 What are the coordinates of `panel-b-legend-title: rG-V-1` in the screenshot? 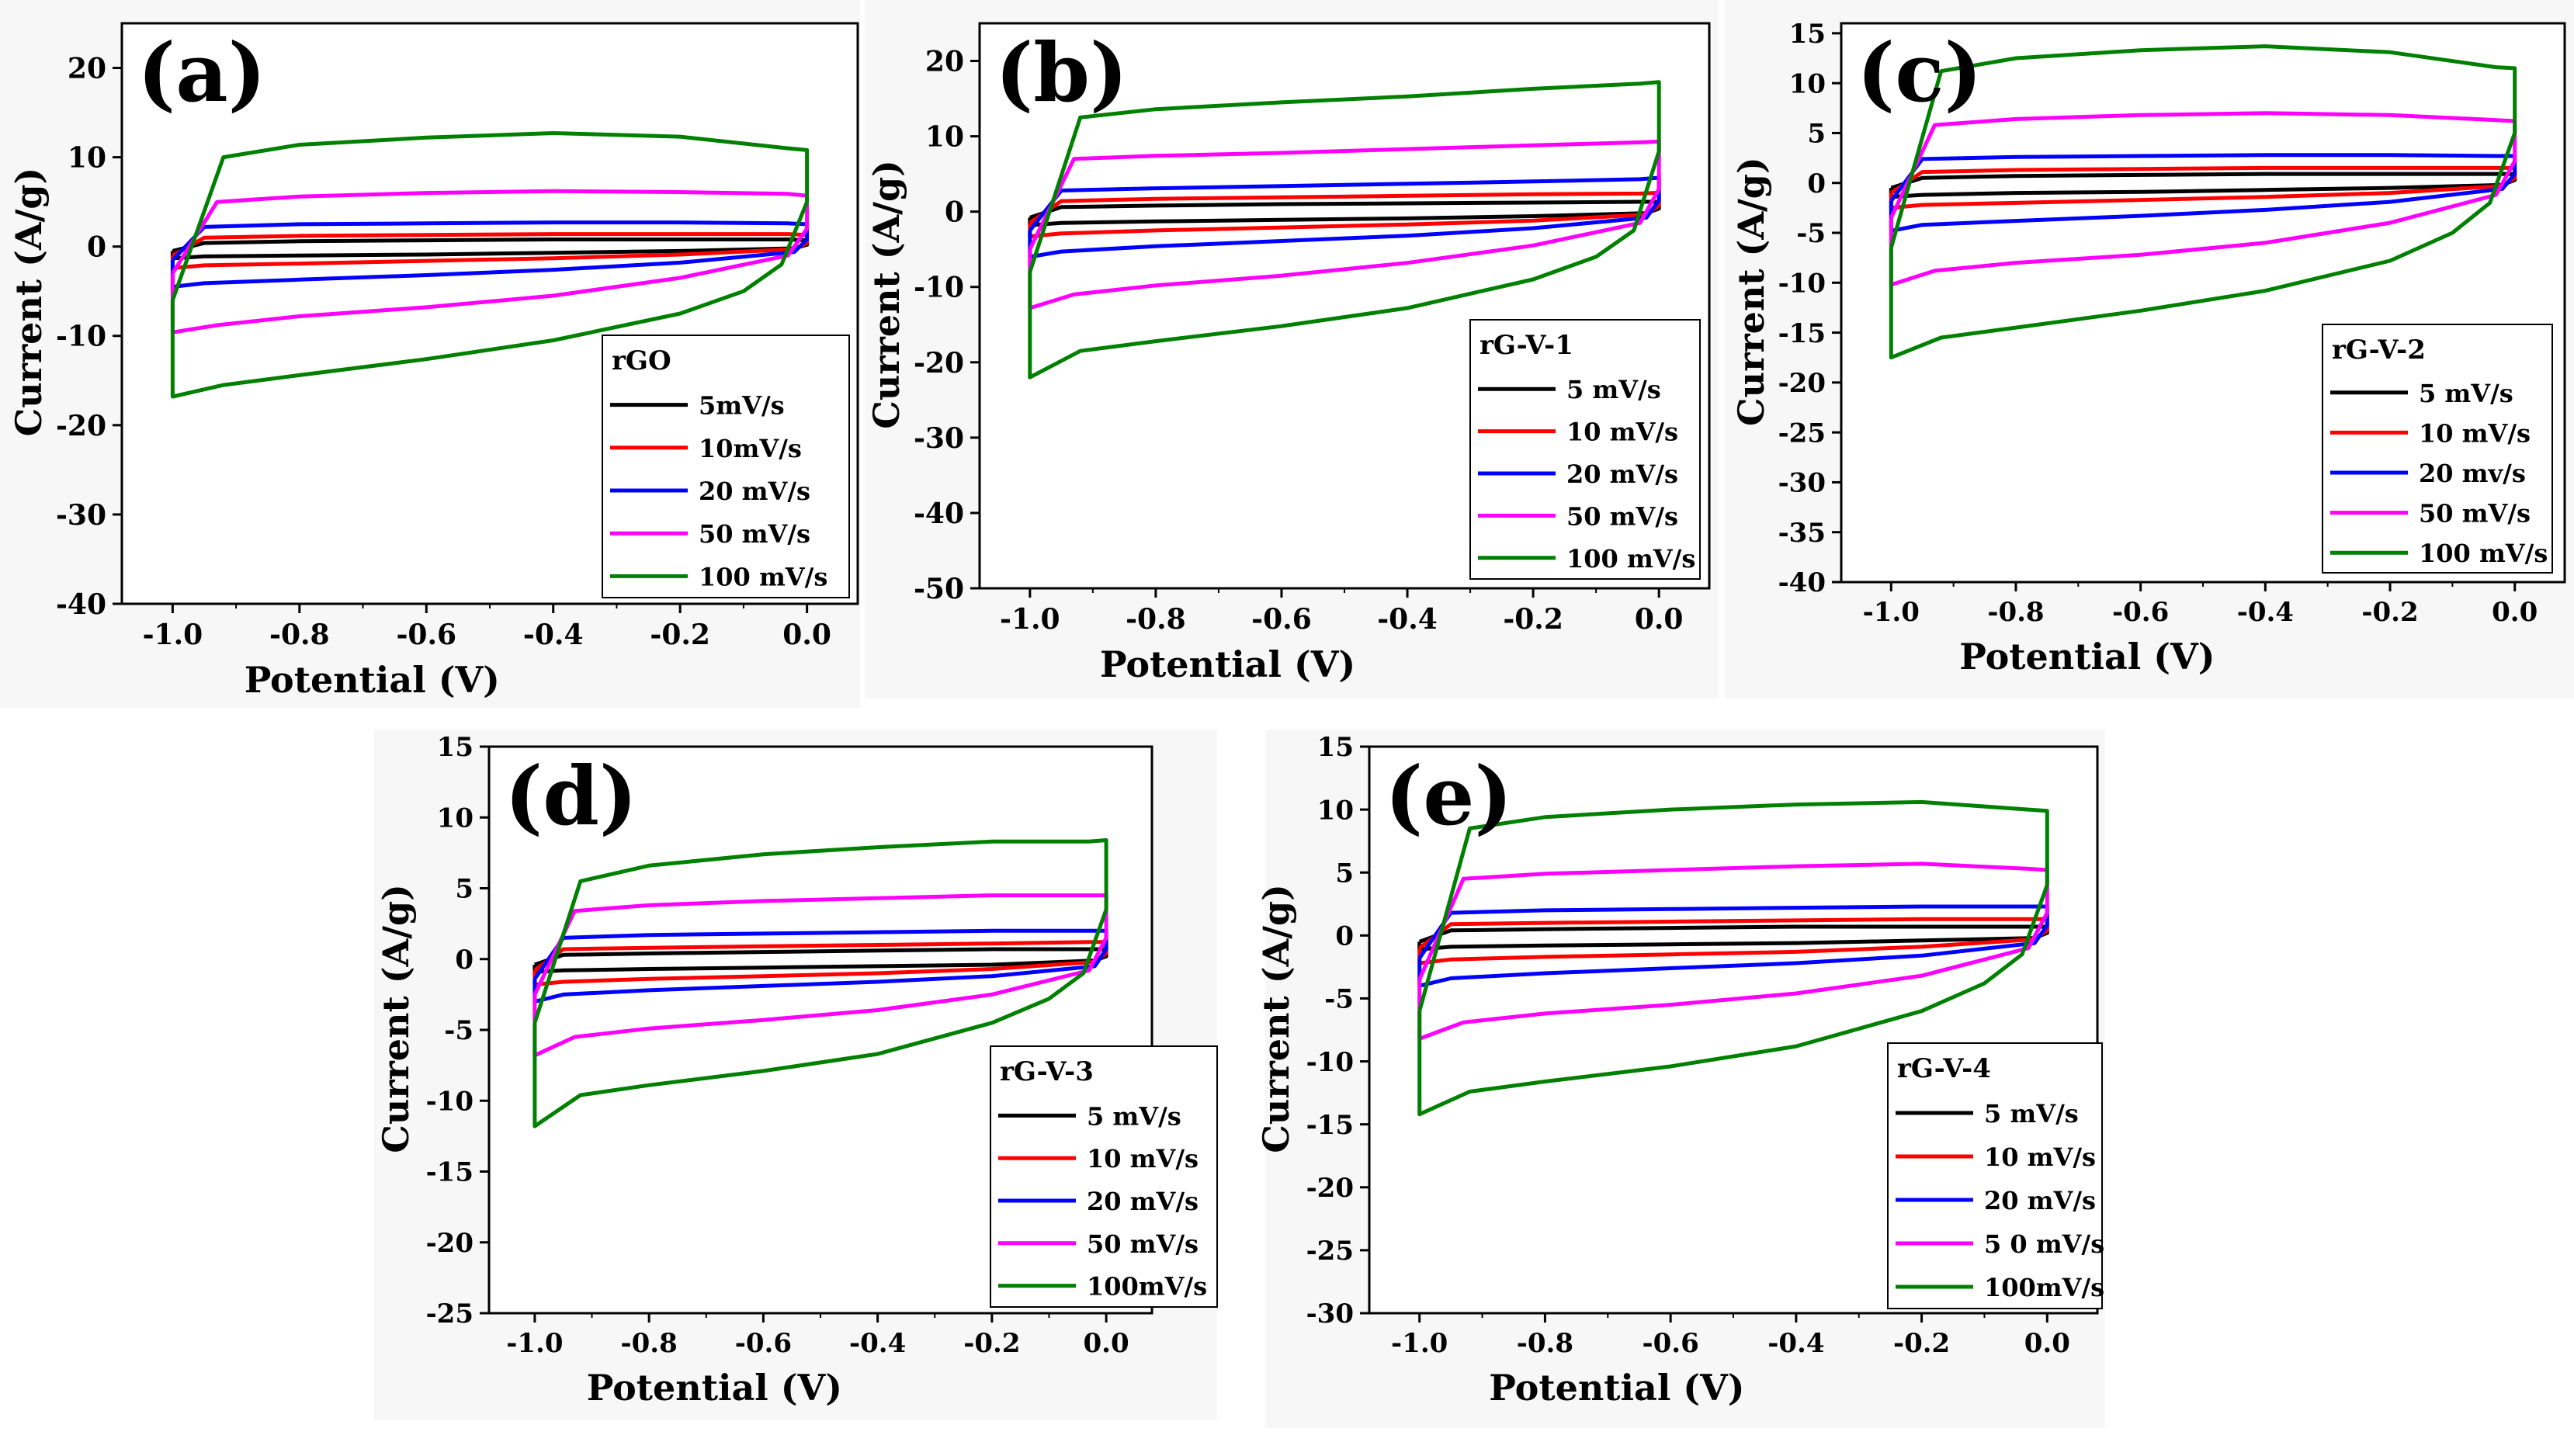 It's located at (1526, 345).